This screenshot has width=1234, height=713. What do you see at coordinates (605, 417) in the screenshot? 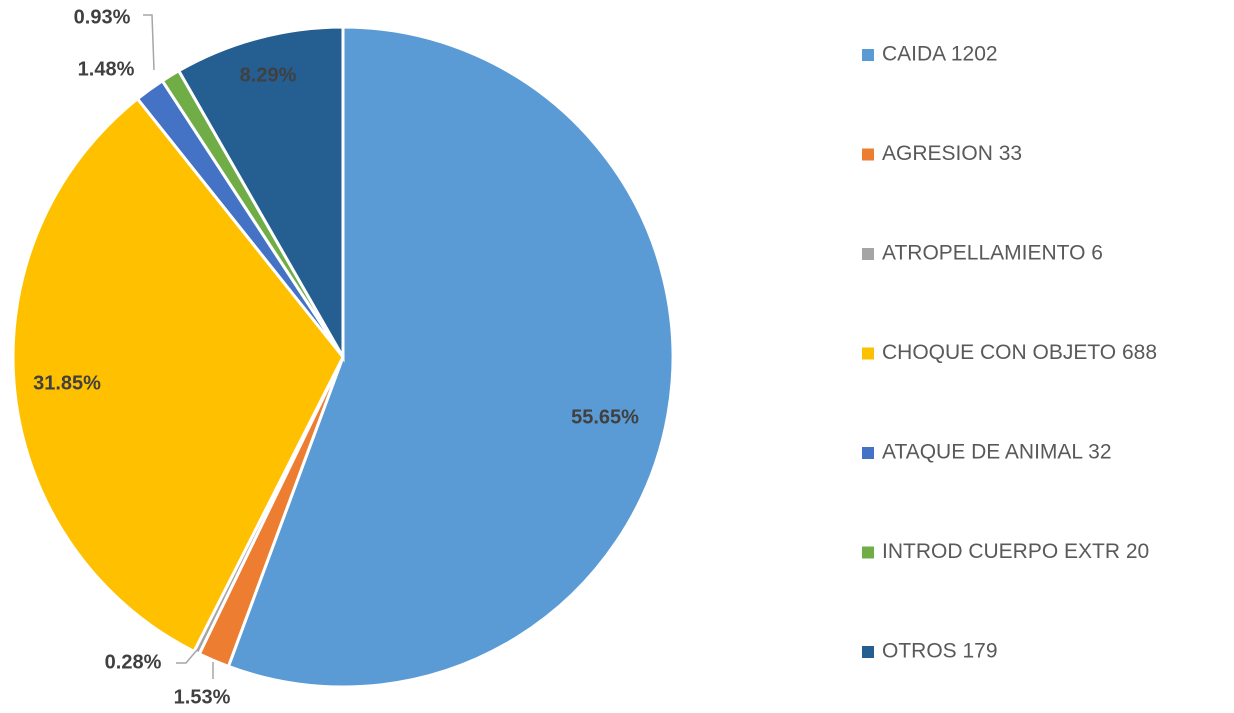
I see `data-label: 55.65%` at bounding box center [605, 417].